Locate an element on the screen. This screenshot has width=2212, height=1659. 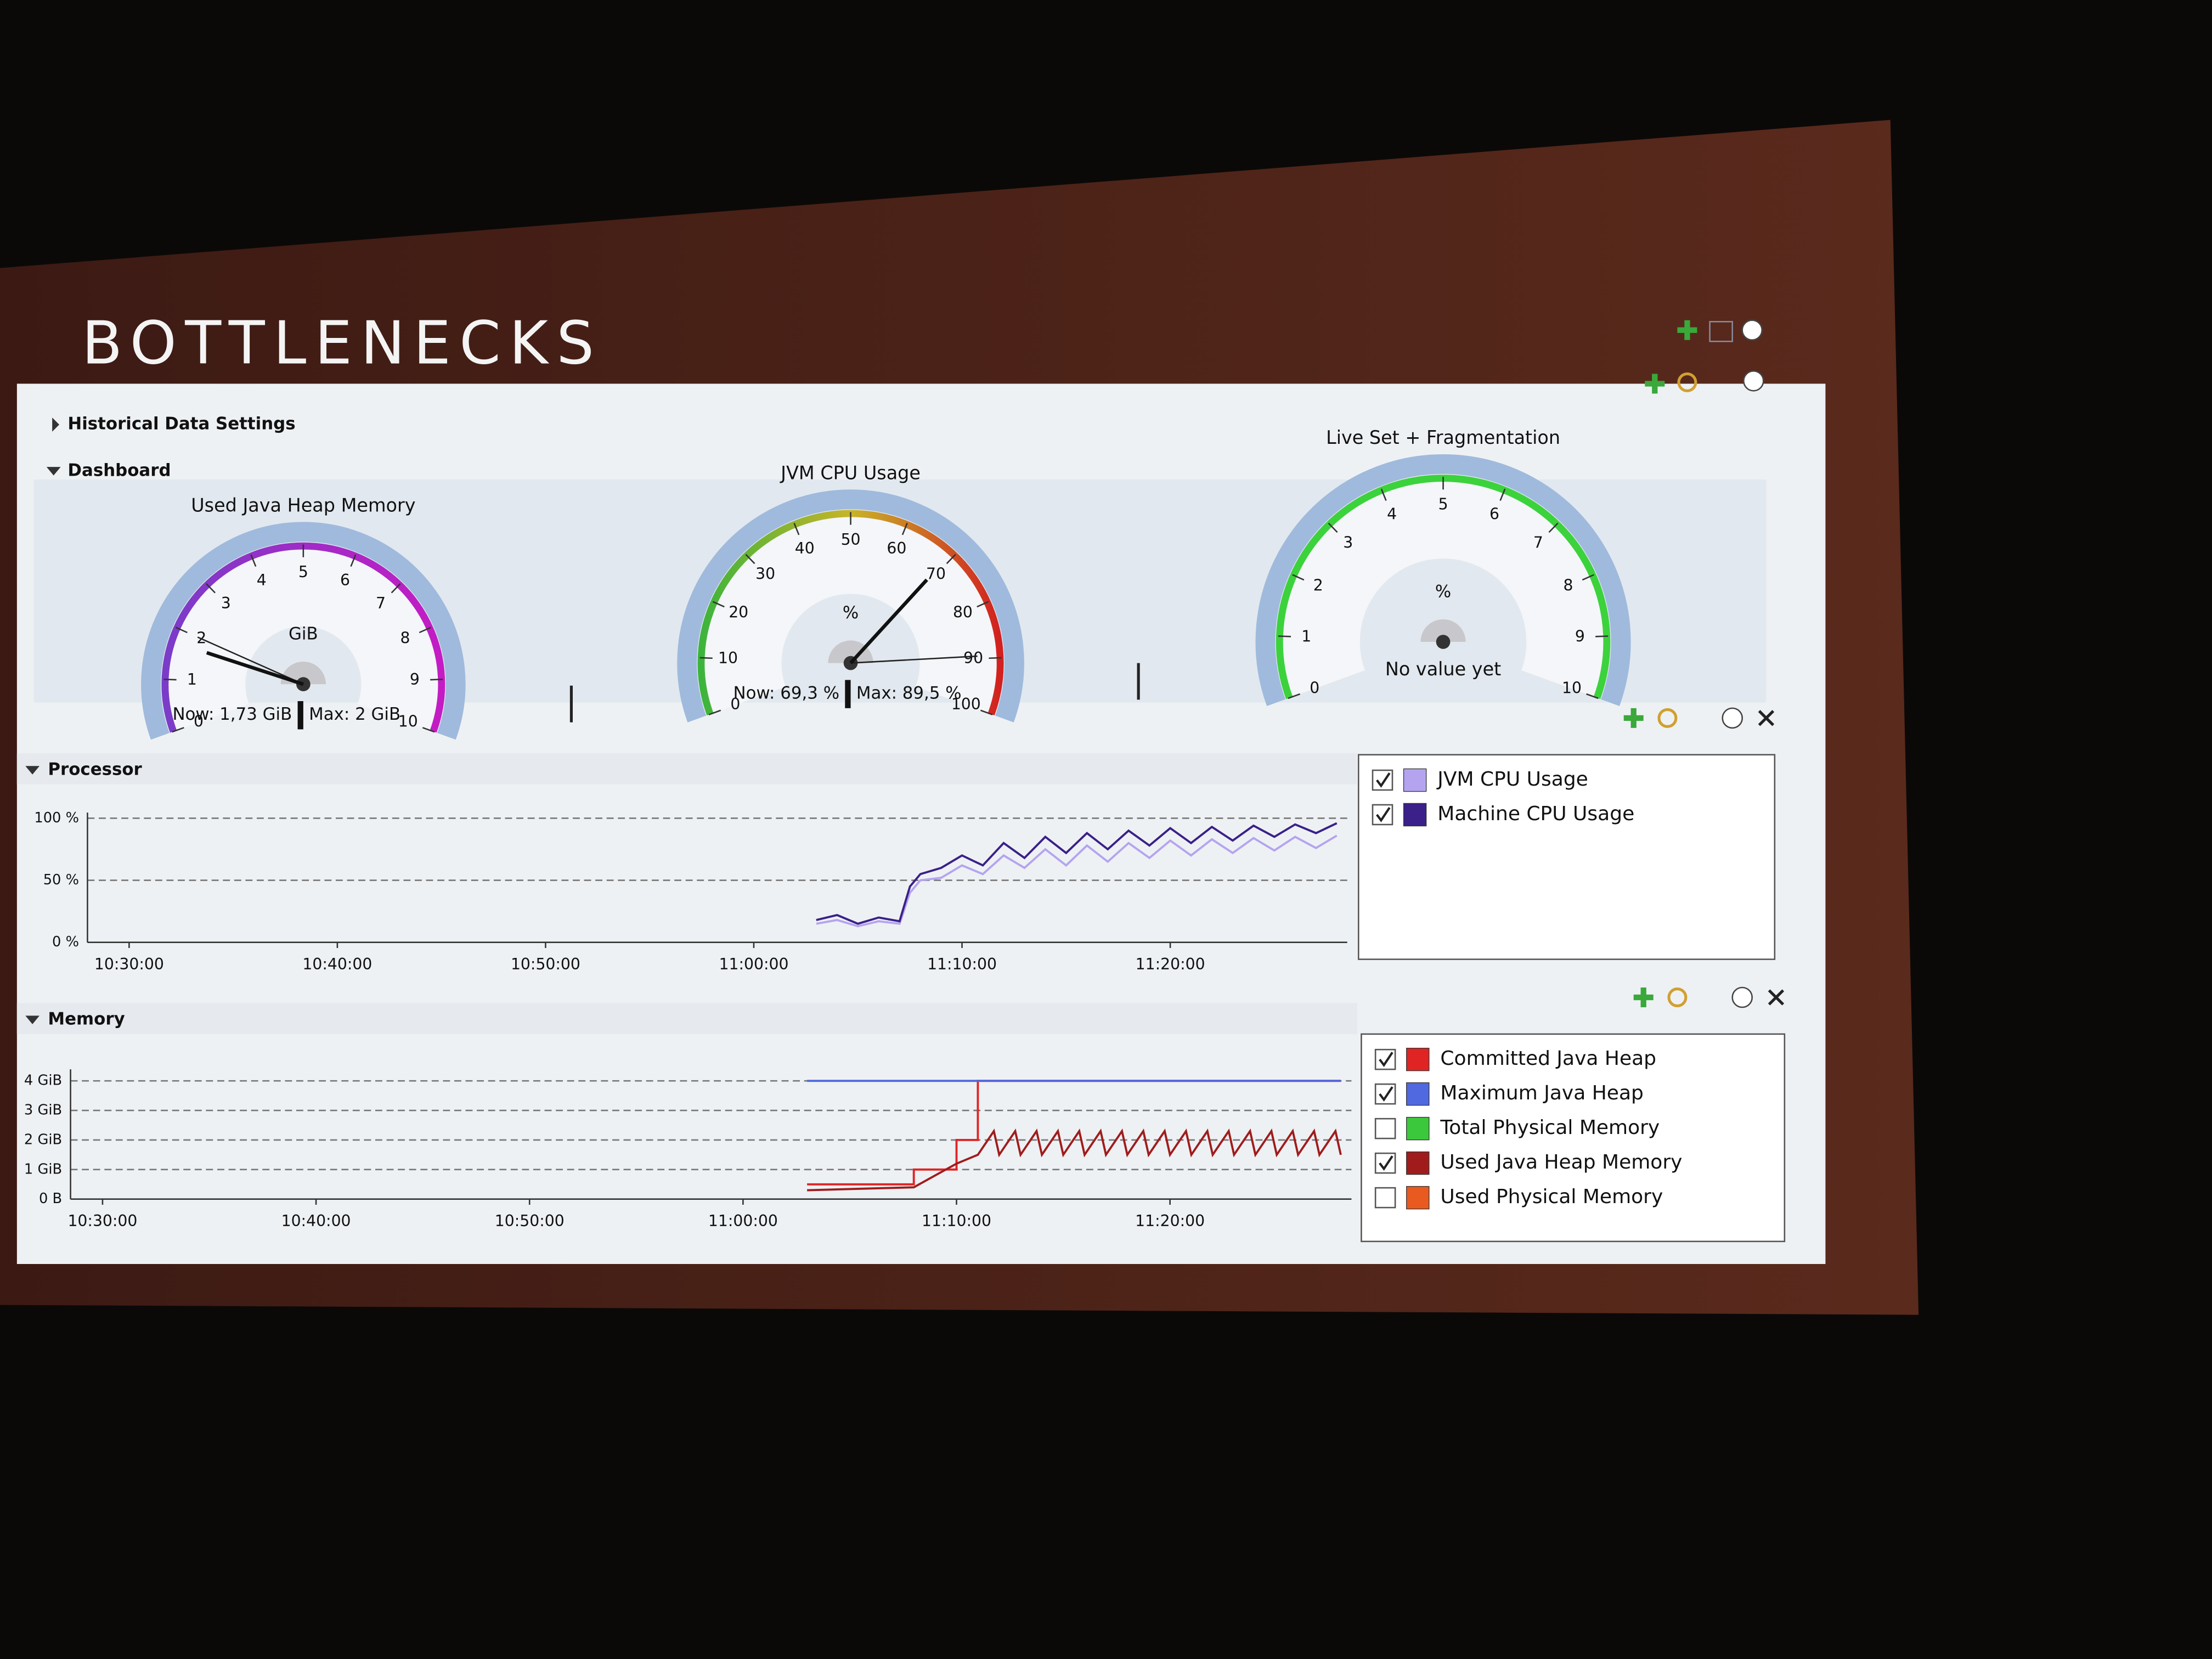
gauge-status: No value yet is located at coordinates (1443, 669).